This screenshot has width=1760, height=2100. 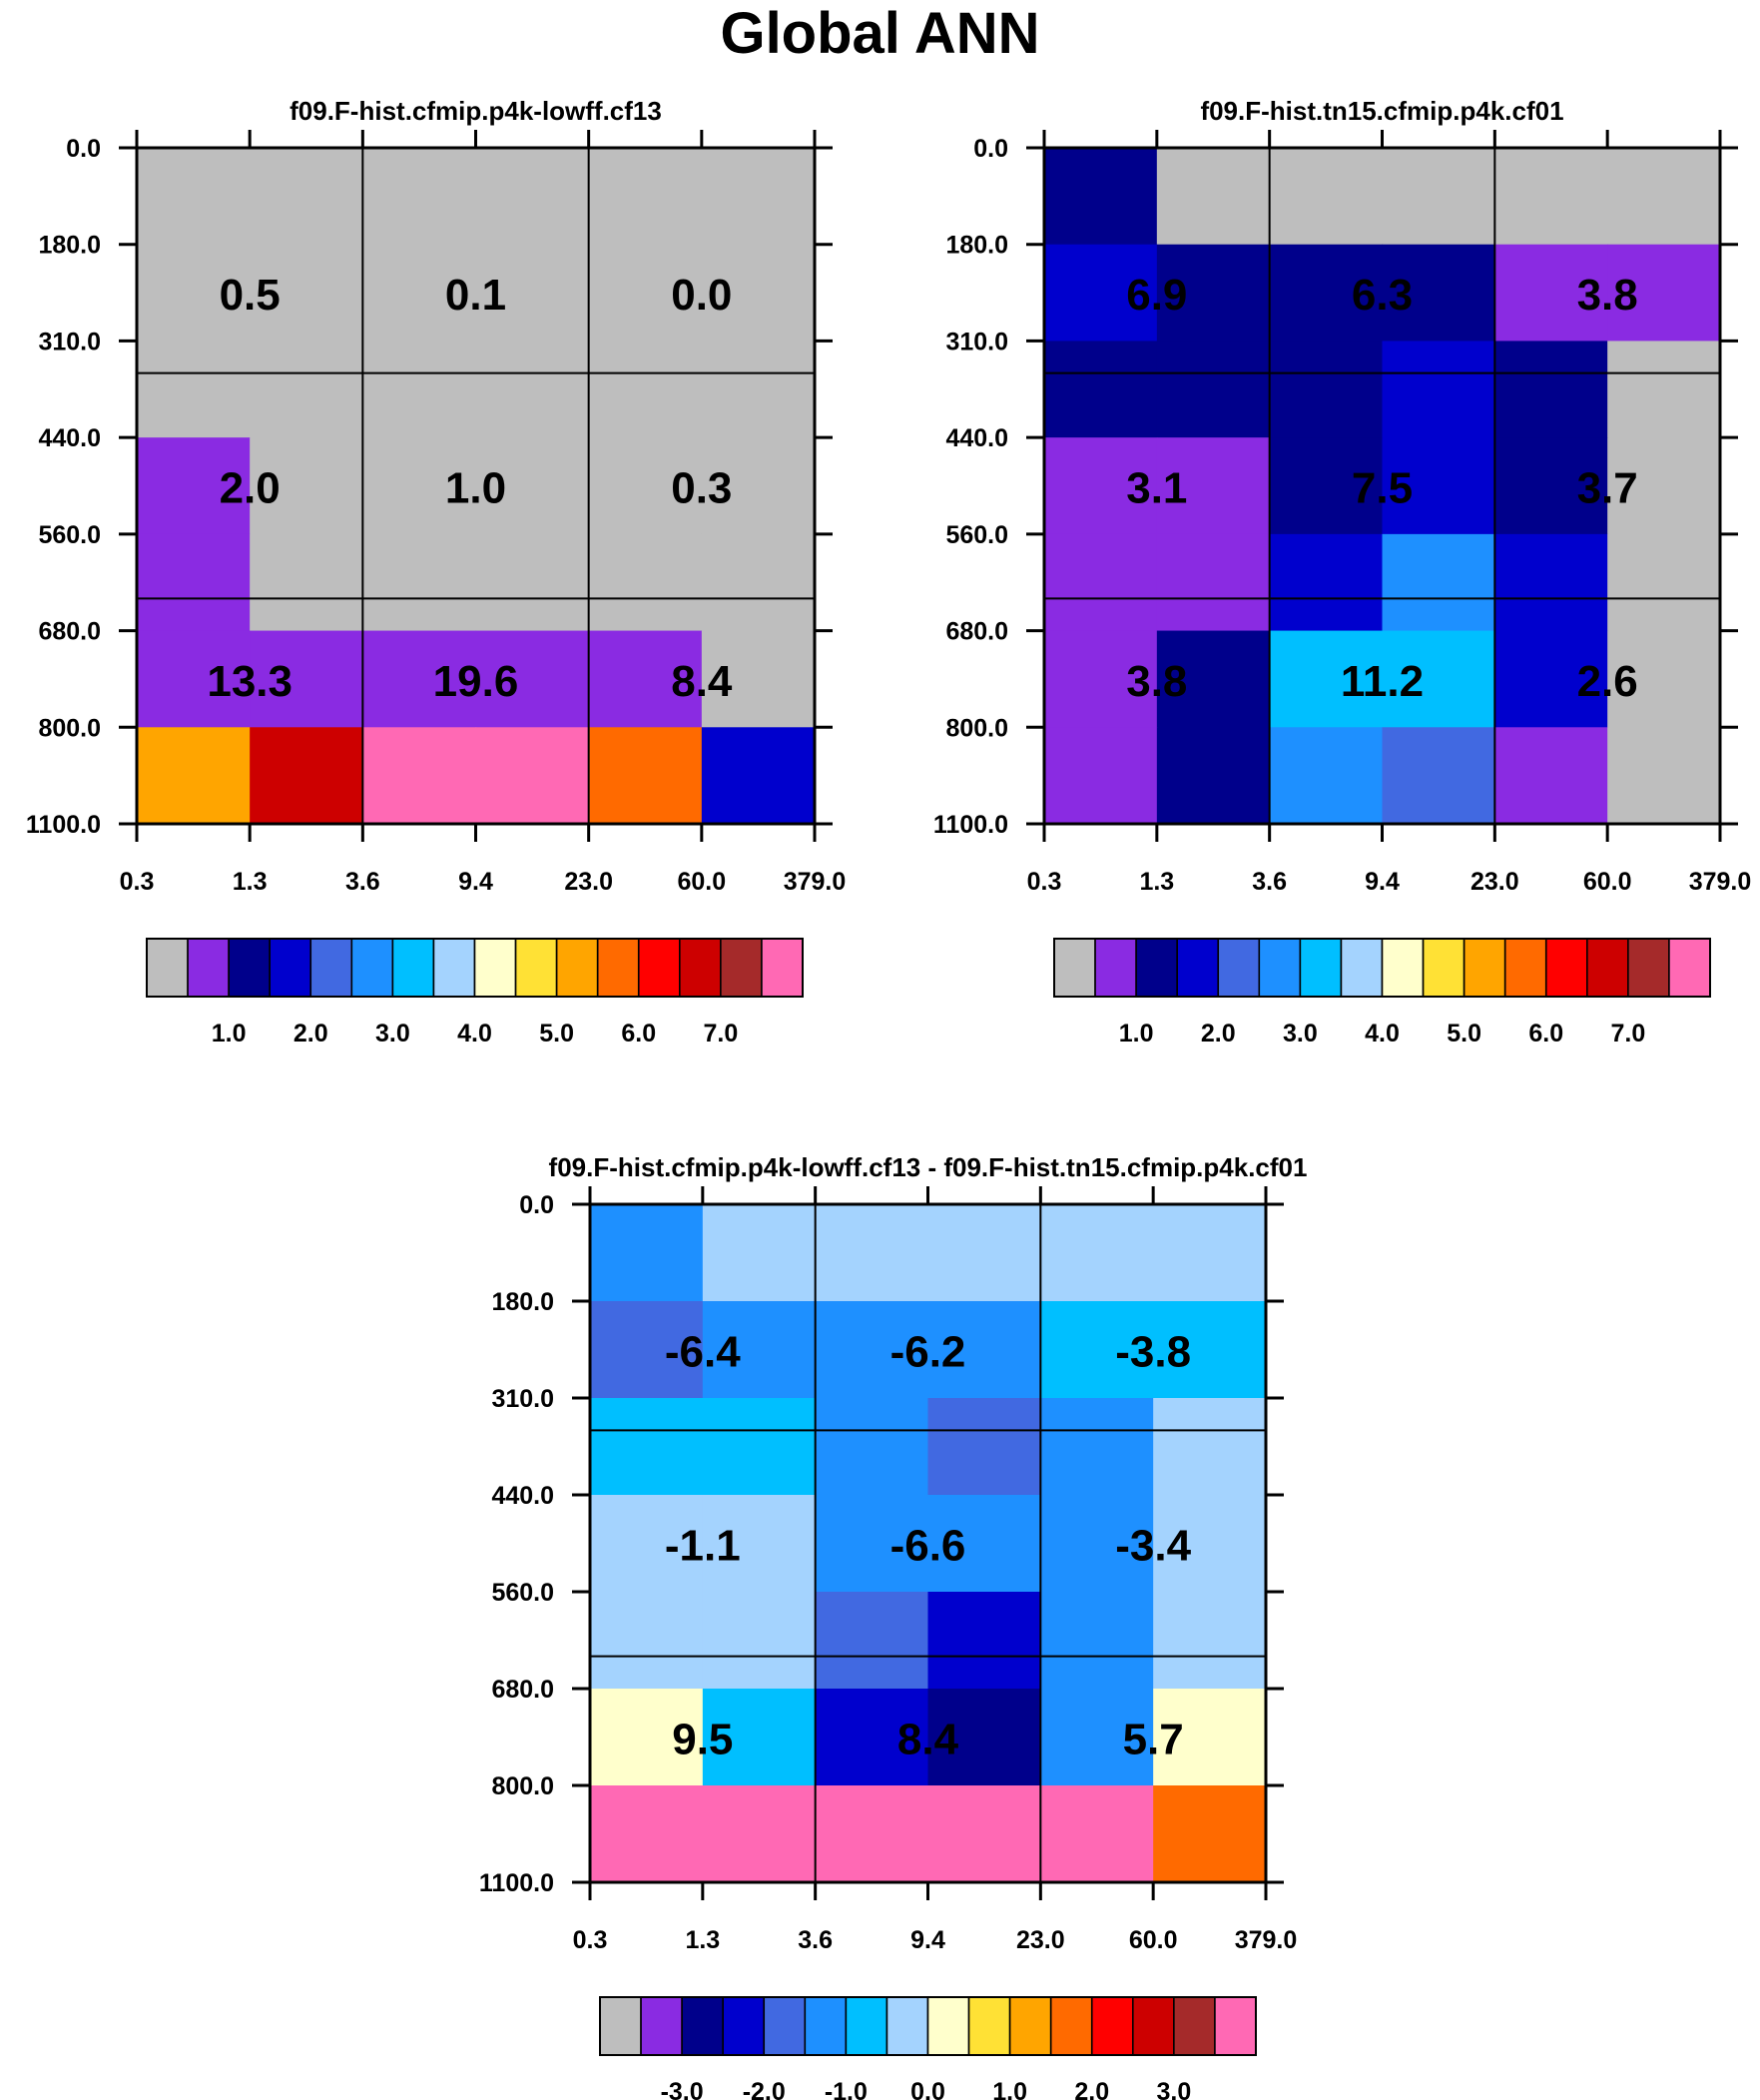 I want to click on y-tick-label: 310.0, so click(x=522, y=1399).